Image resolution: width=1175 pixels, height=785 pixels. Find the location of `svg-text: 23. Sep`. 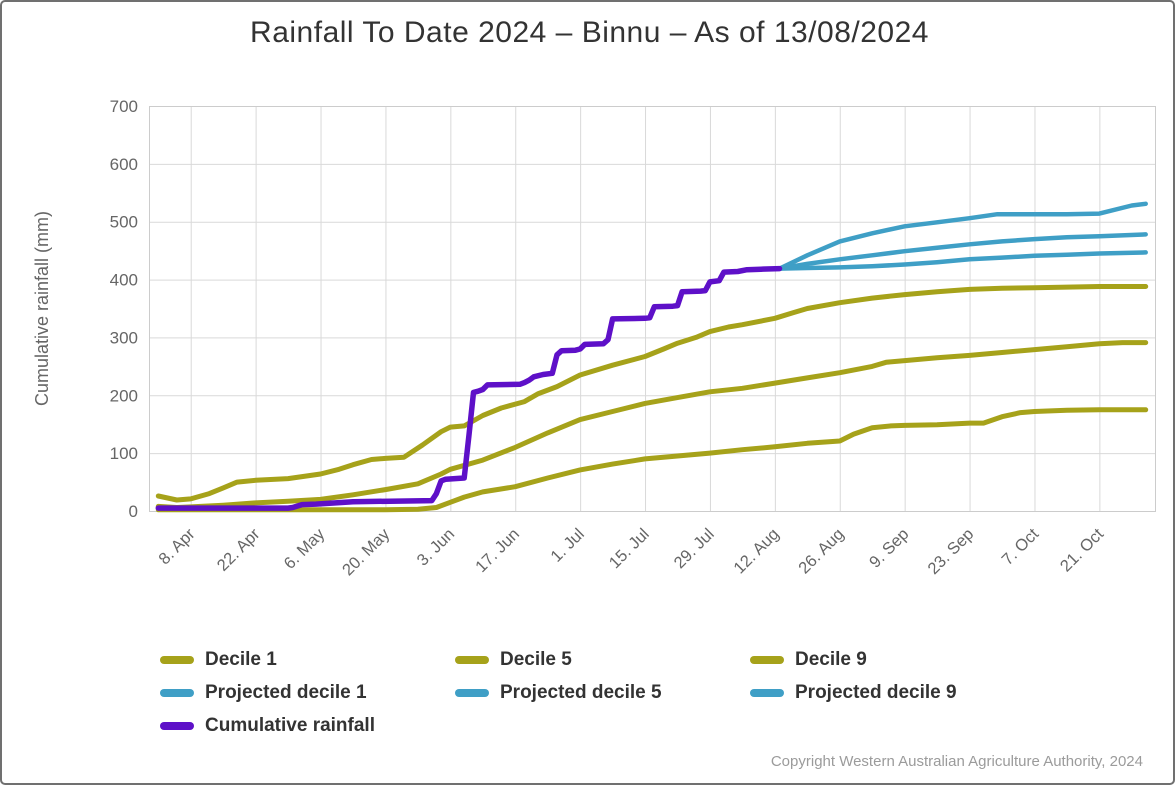

svg-text: 23. Sep is located at coordinates (950, 551).